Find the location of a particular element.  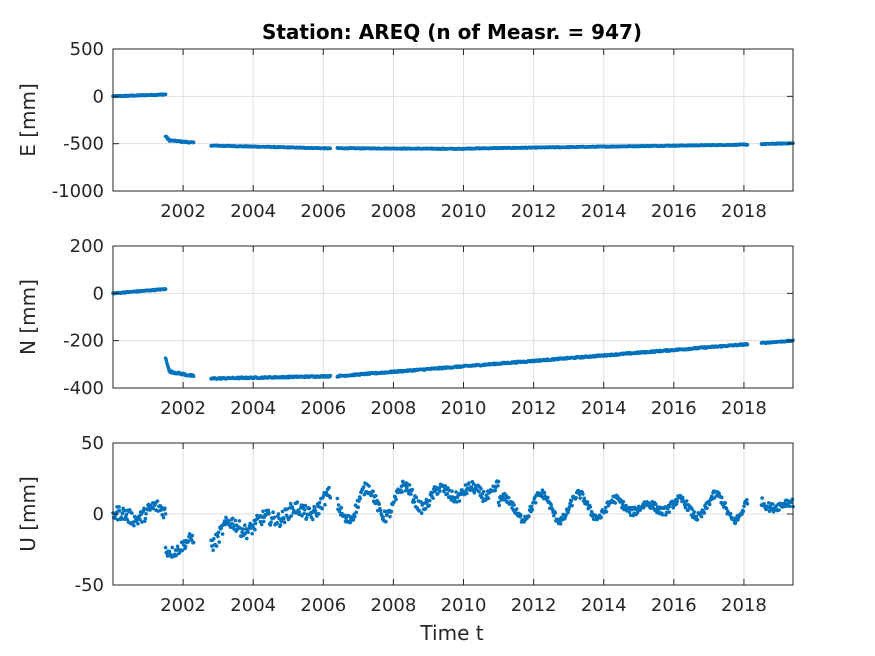

x-tick-label: 2004 is located at coordinates (253, 211).